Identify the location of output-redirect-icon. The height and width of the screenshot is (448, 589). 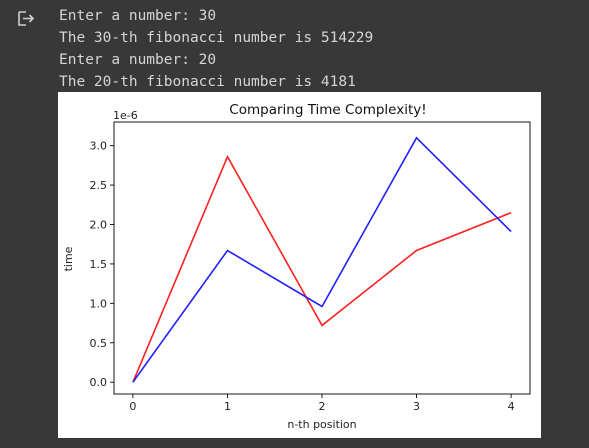
(26, 19).